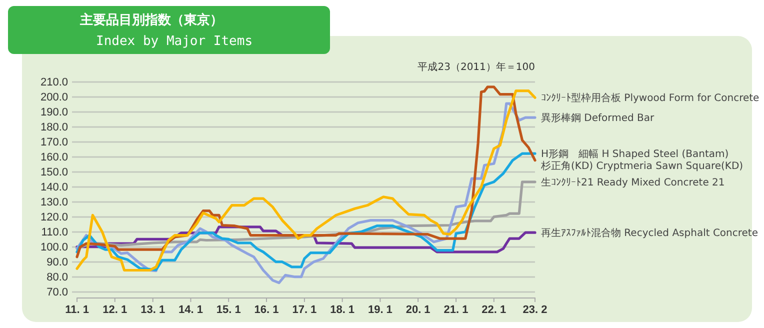 Image resolution: width=764 pixels, height=328 pixels. What do you see at coordinates (494, 310) in the screenshot?
I see `x-tick-label: 22. 1` at bounding box center [494, 310].